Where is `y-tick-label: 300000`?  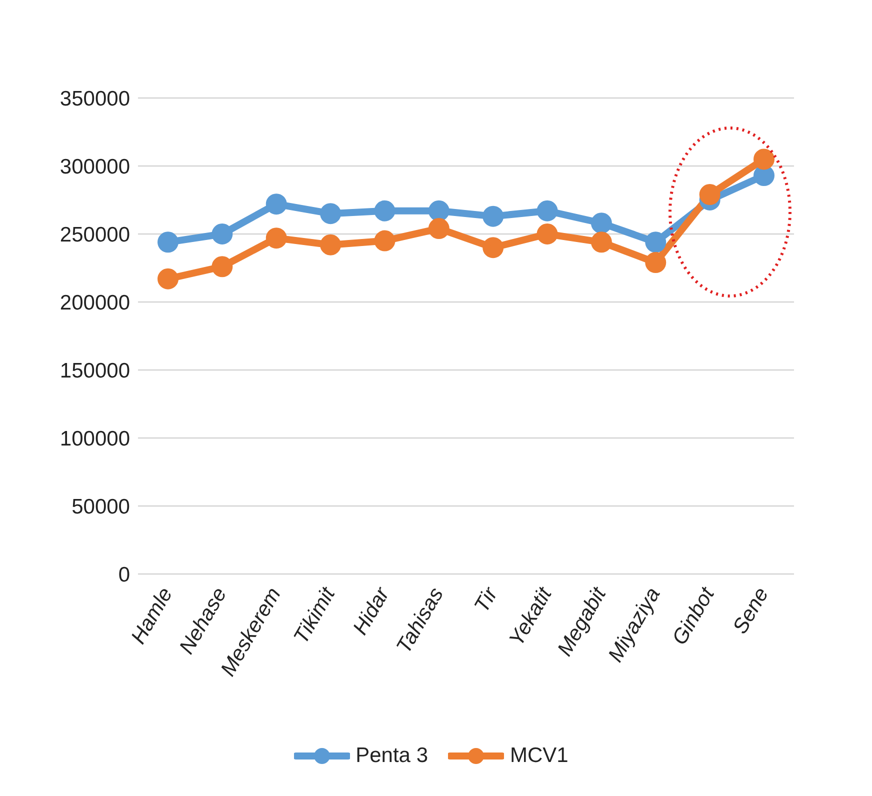
y-tick-label: 300000 is located at coordinates (95, 166).